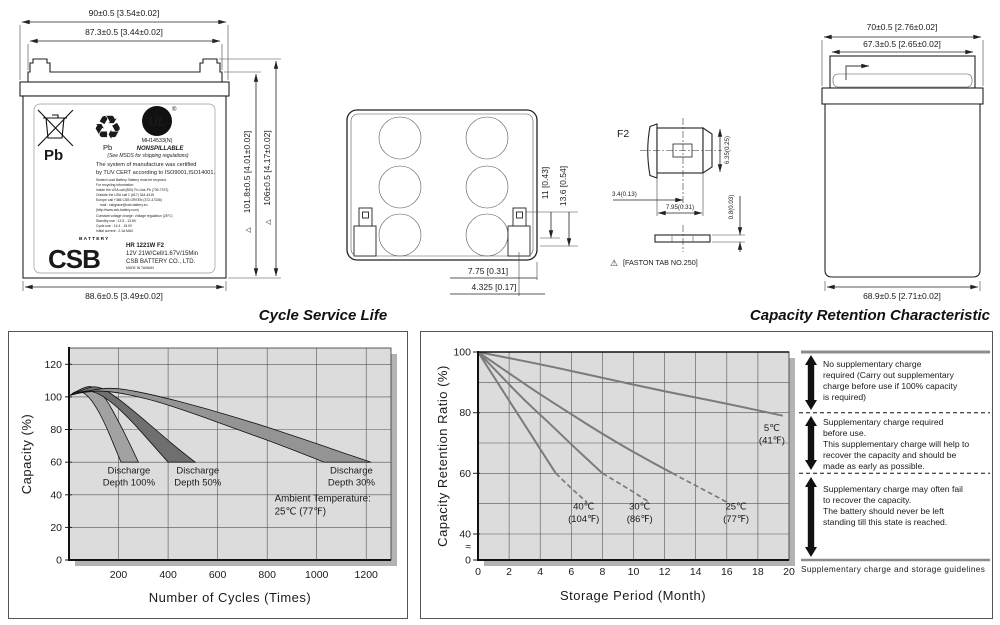  Describe the element at coordinates (602, 572) in the screenshot. I see `x-tick-label: 8` at that location.